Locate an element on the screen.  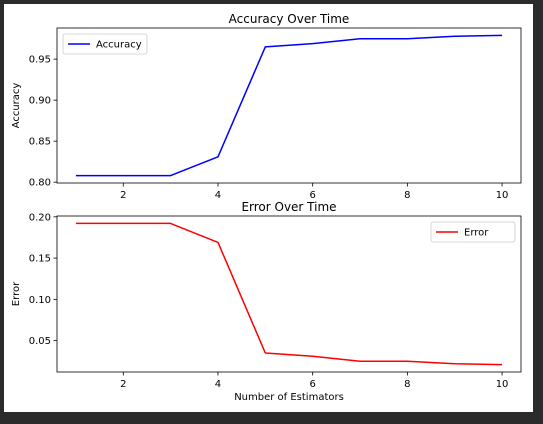
y-tick-label: 0.15 is located at coordinates (40, 259).